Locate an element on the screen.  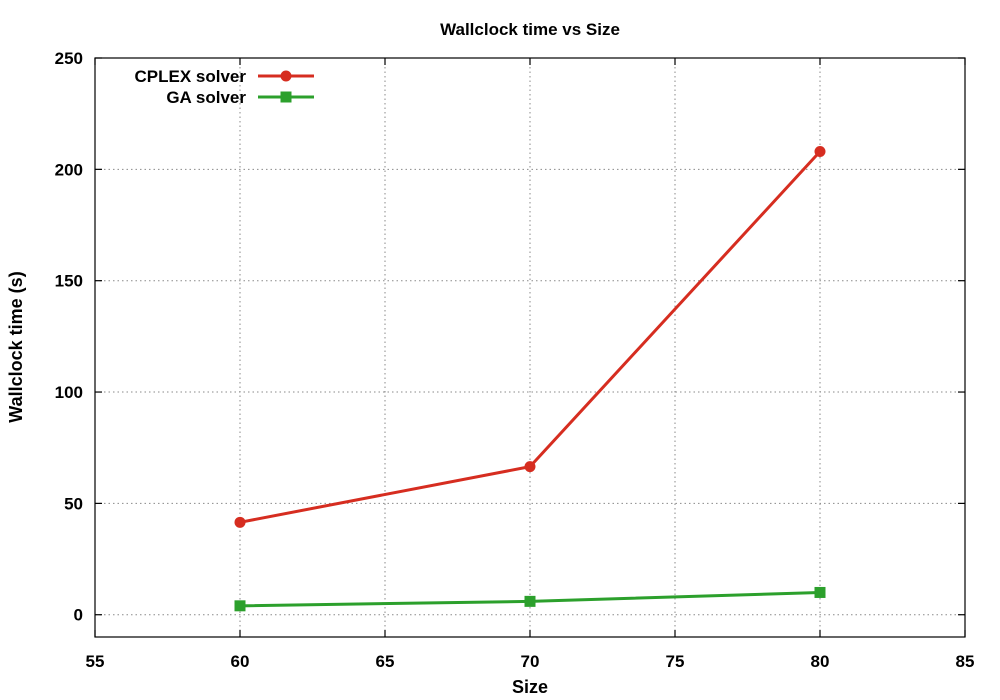
x-tick-label: 85 is located at coordinates (965, 661).